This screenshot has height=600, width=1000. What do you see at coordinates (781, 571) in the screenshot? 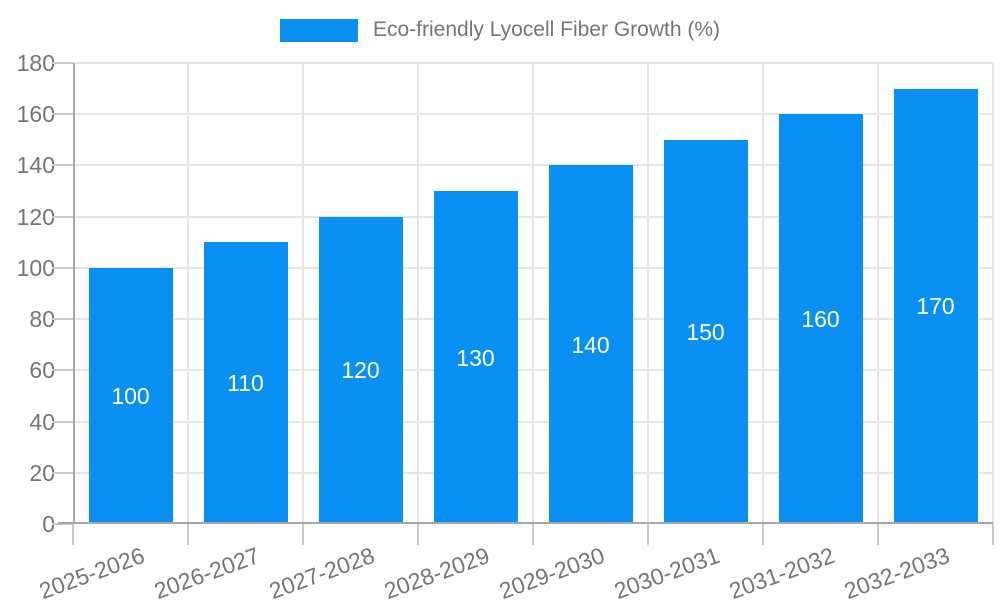
I see `x-tick-label: 2031-2032` at bounding box center [781, 571].